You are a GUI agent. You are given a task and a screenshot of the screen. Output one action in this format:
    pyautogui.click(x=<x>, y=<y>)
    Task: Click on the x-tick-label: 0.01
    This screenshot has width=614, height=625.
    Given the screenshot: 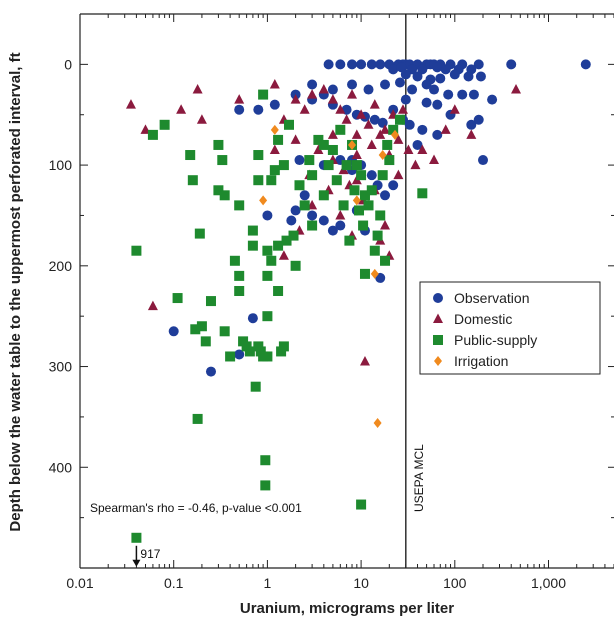 What is the action you would take?
    pyautogui.click(x=79, y=583)
    